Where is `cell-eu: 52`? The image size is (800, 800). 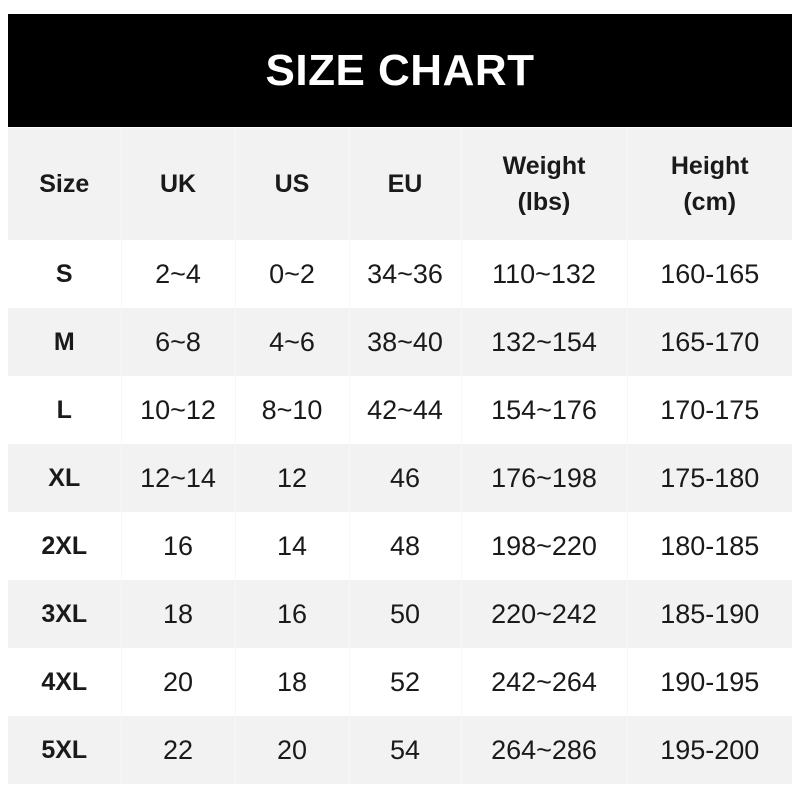 cell-eu: 52 is located at coordinates (404, 682).